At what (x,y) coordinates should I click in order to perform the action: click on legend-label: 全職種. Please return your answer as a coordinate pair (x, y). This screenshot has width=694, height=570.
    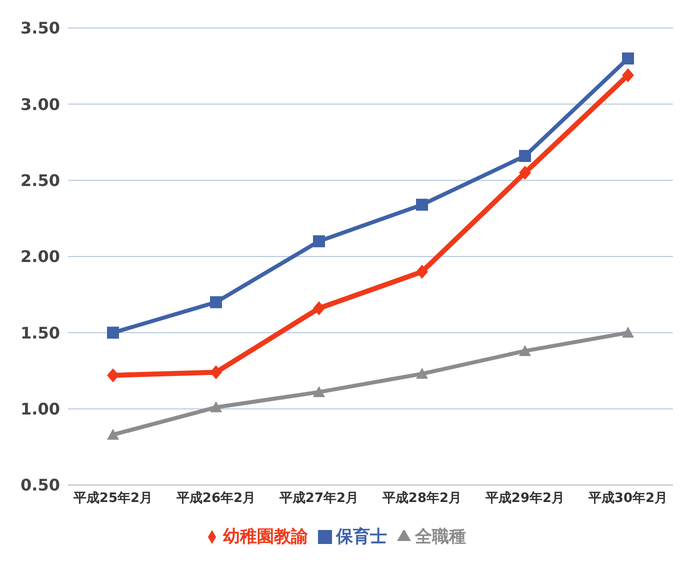
    Looking at the image, I should click on (440, 537).